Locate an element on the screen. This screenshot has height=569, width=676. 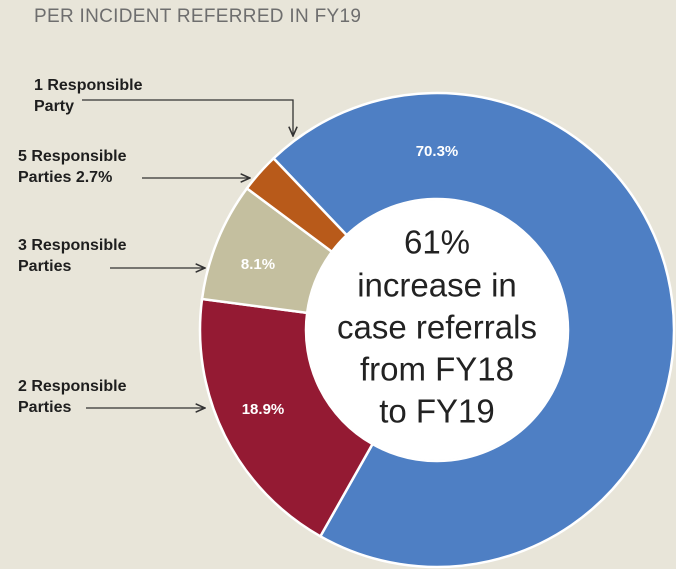
category-label: 5 Responsible Parties 2.7% is located at coordinates (93, 167).